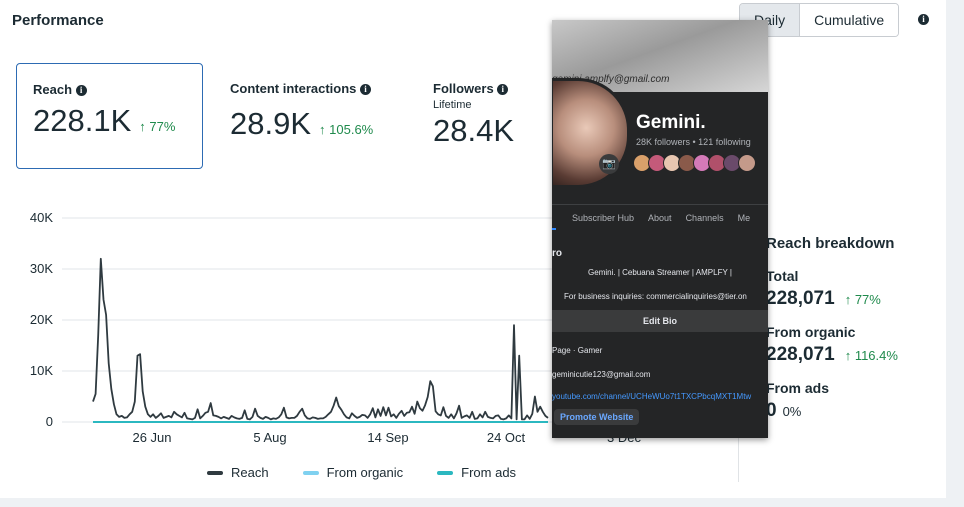 The width and height of the screenshot is (964, 507). Describe the element at coordinates (489, 472) in the screenshot. I see `legend-label: From ads` at that location.